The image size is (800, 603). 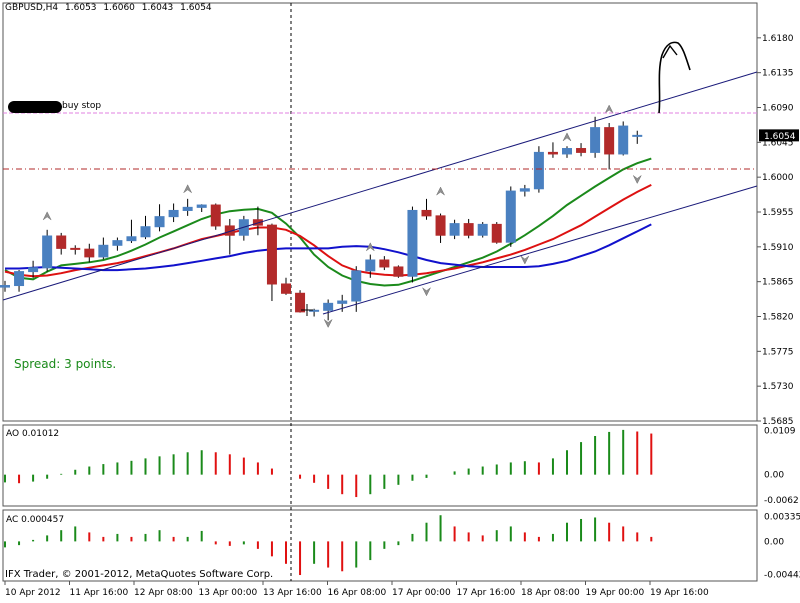 I want to click on time-tick-label: 16 Apr 08:00, so click(x=357, y=593).